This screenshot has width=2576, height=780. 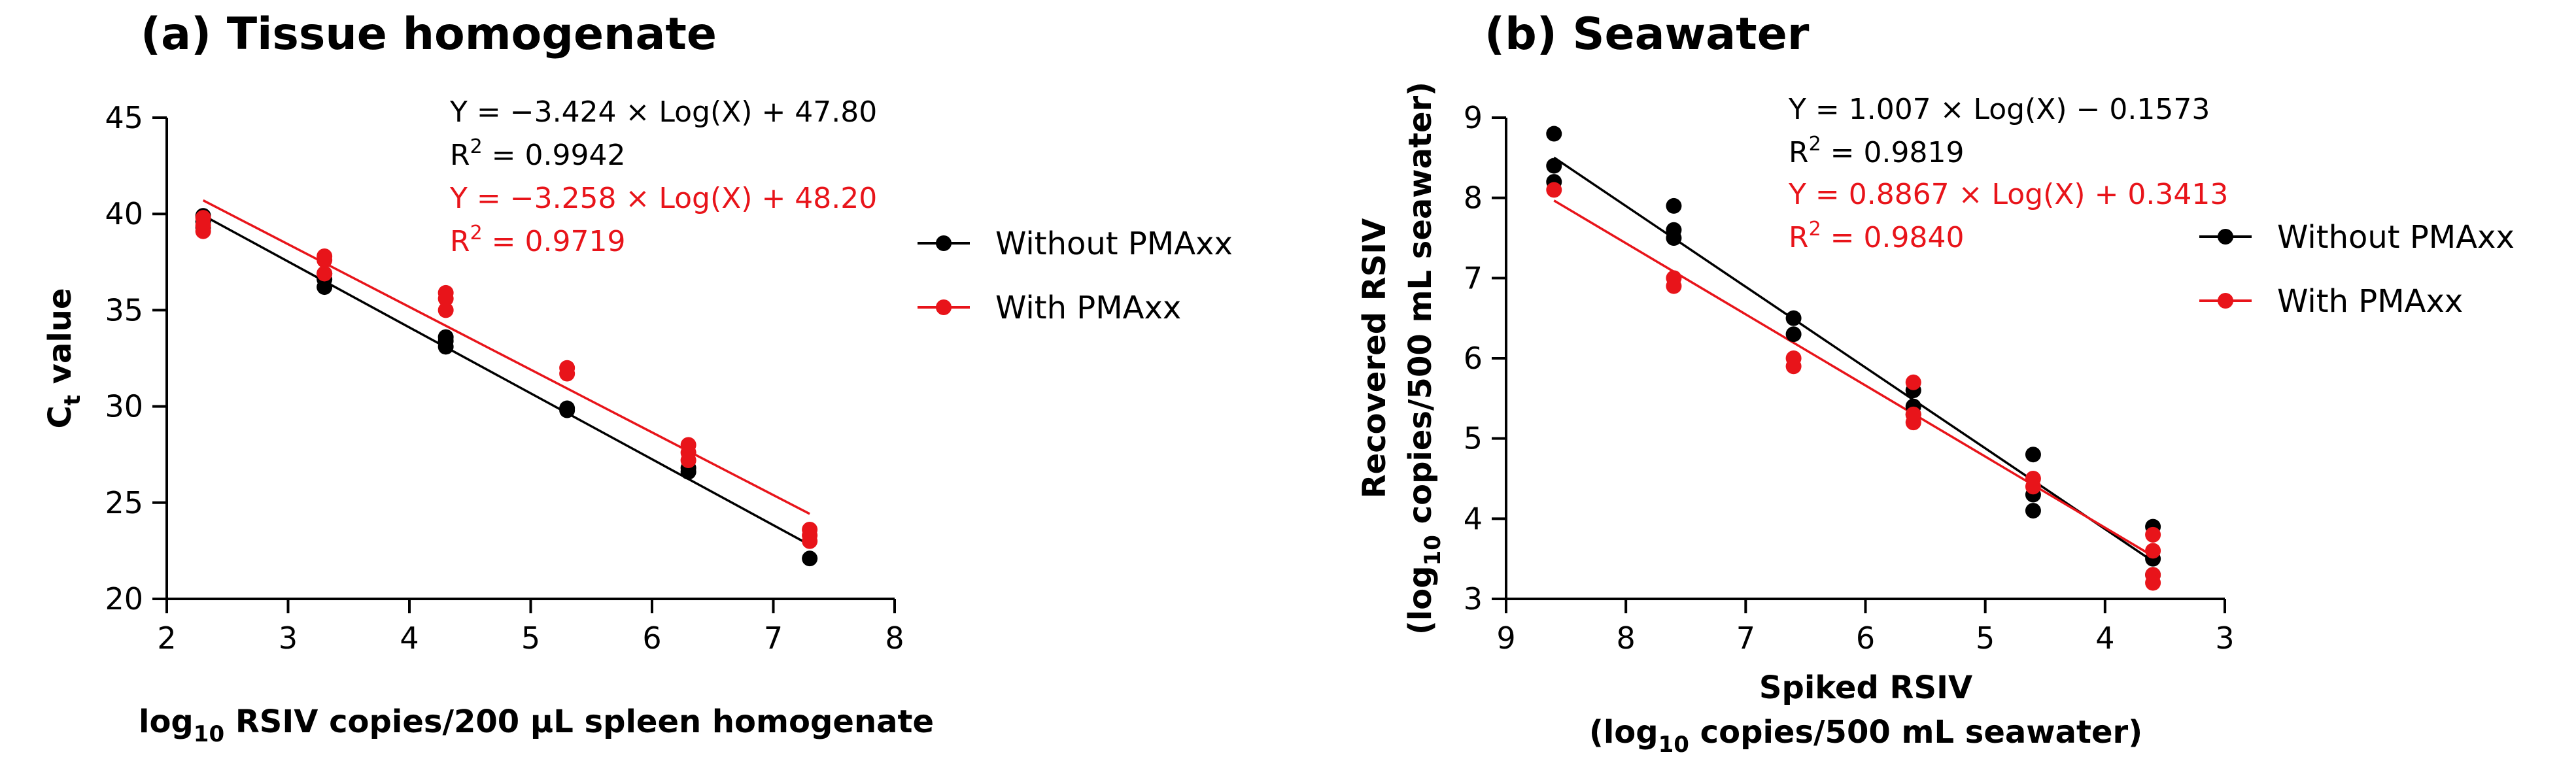 What do you see at coordinates (1474, 198) in the screenshot?
I see `panel-b-y-tick-label: 8` at bounding box center [1474, 198].